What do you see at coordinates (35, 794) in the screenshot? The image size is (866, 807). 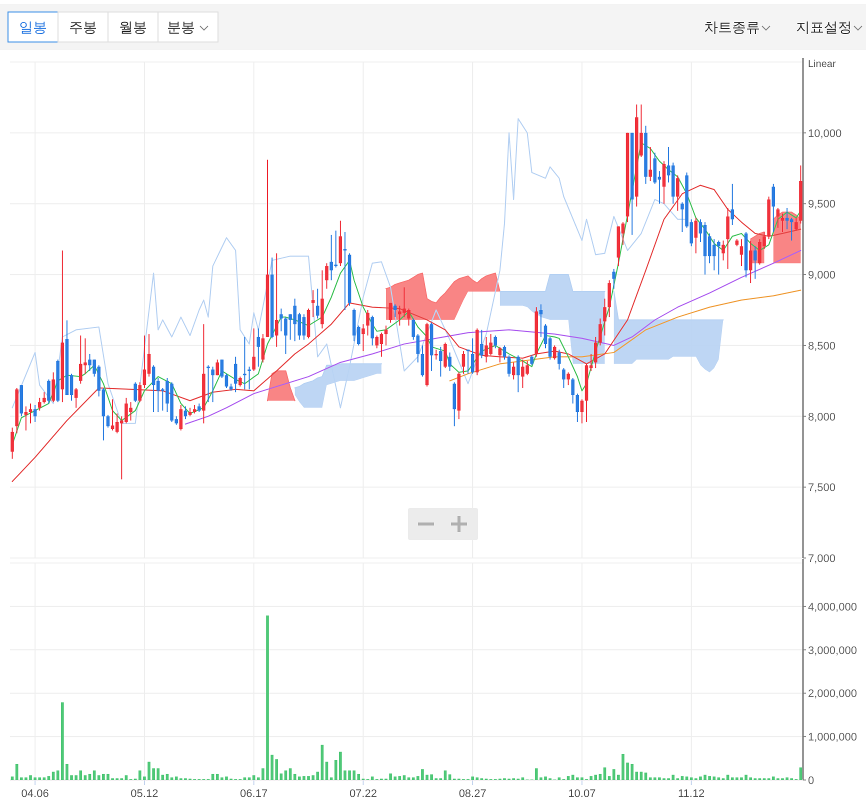 I see `x-tick-label: 04.06` at bounding box center [35, 794].